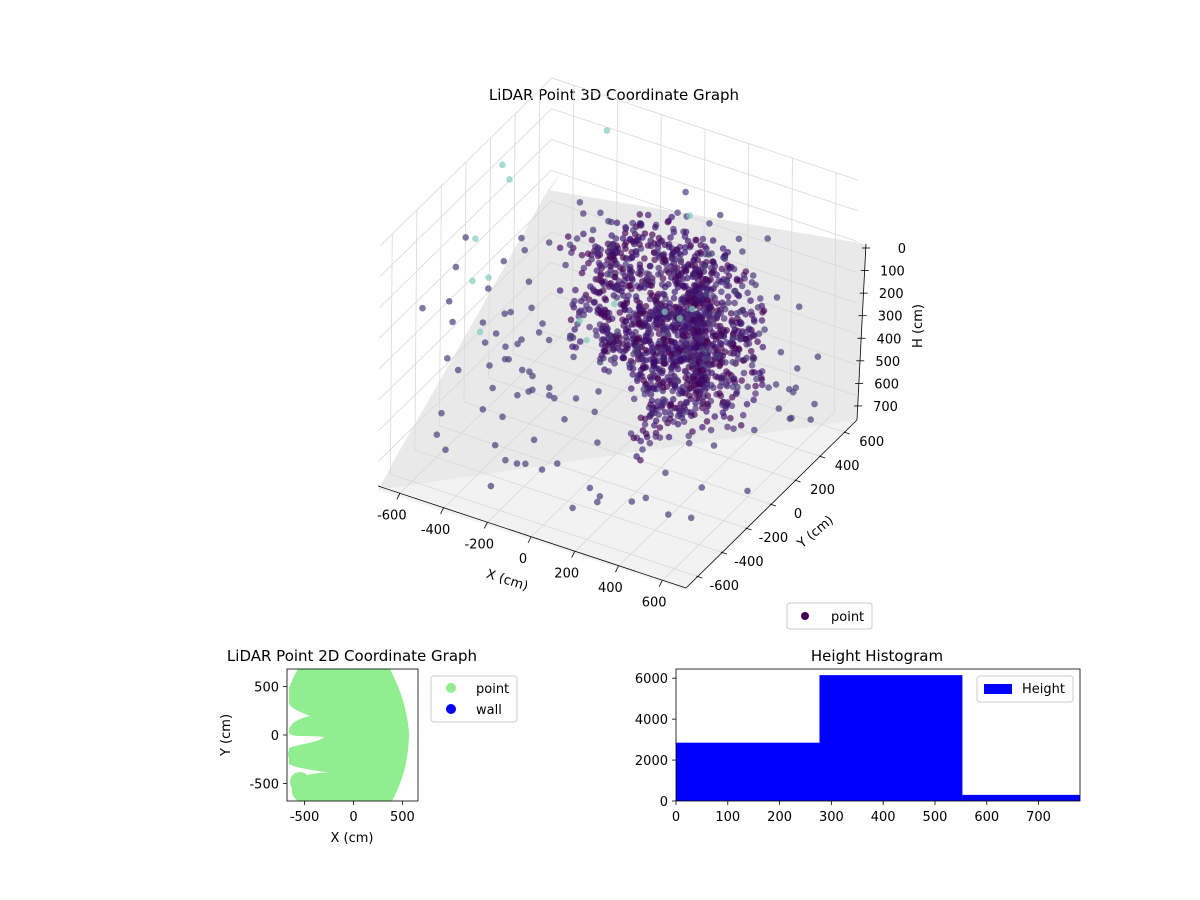  What do you see at coordinates (887, 362) in the screenshot?
I see `z-tick-label: 500` at bounding box center [887, 362].